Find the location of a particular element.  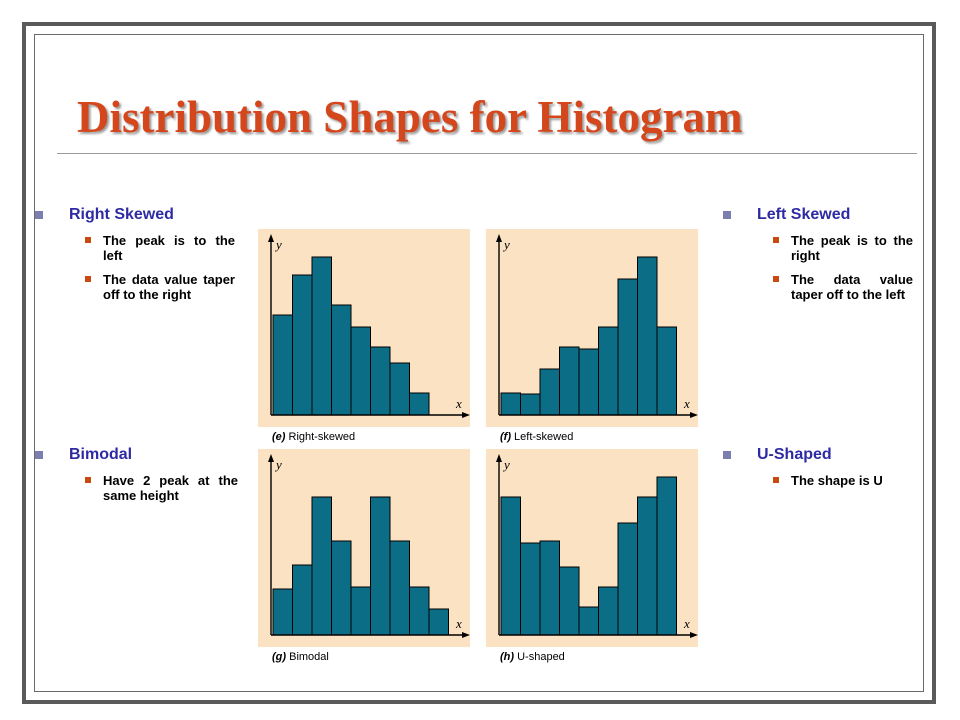

histogram-panel-letter: (g) is located at coordinates (280, 657).